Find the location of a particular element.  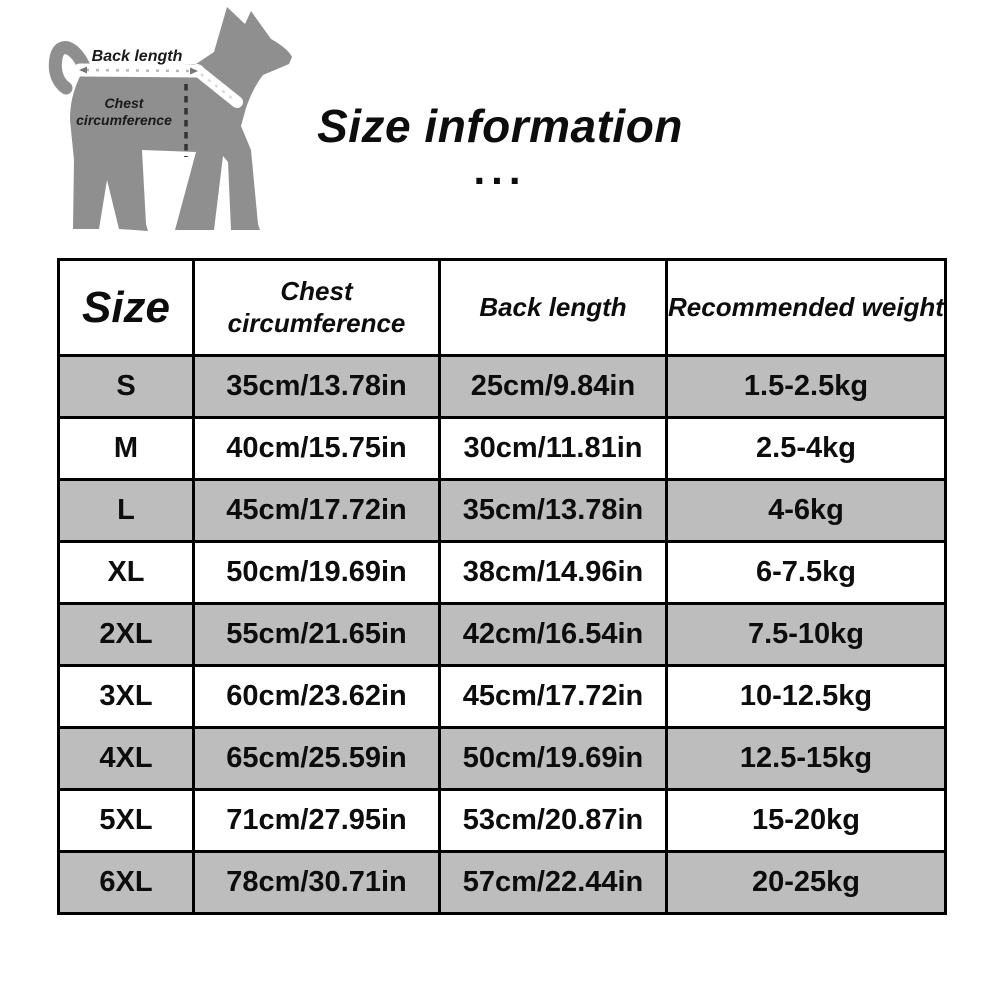

cell-size: XL is located at coordinates (126, 572).